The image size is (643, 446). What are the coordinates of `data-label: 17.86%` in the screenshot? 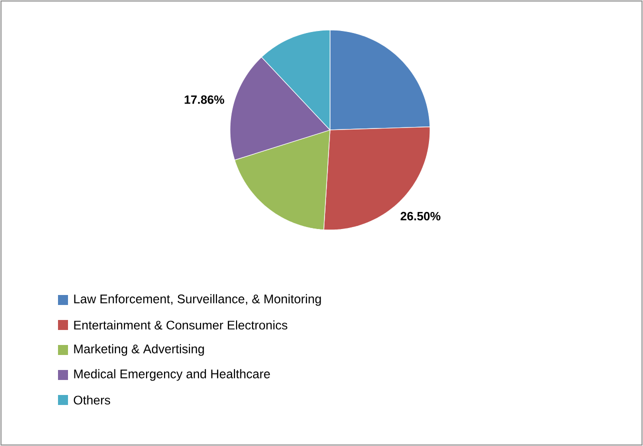 It's located at (204, 99).